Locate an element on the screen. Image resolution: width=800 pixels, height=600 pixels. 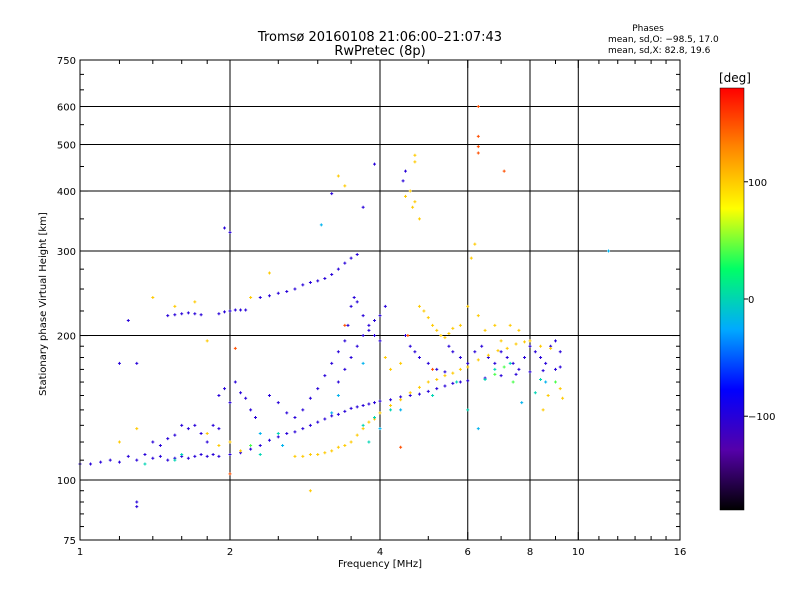
y-tick-label: 75 is located at coordinates (69, 541).